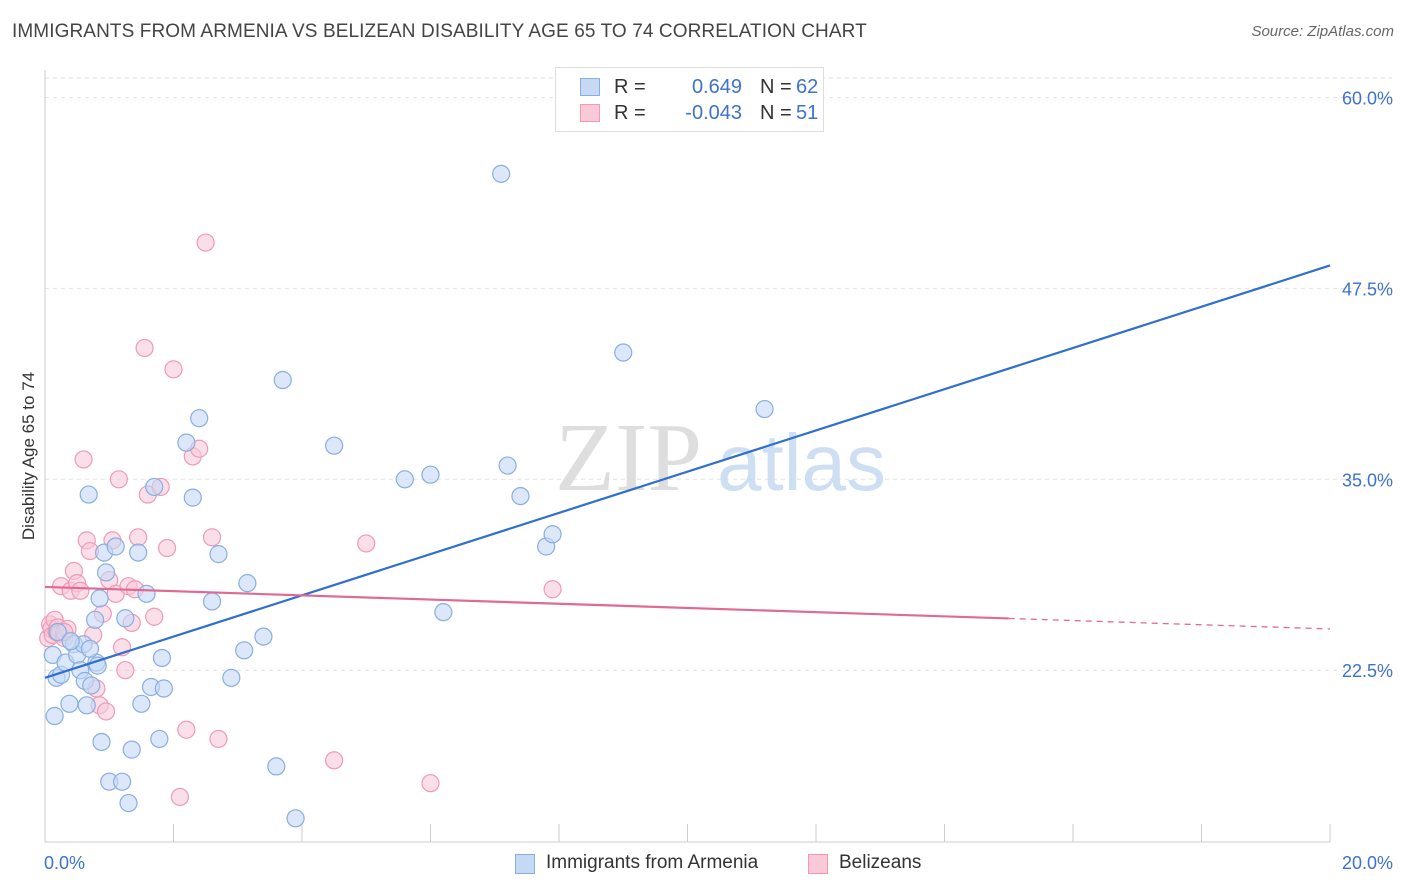  Describe the element at coordinates (716, 87) in the screenshot. I see `legend-r-value: 0.649` at that location.